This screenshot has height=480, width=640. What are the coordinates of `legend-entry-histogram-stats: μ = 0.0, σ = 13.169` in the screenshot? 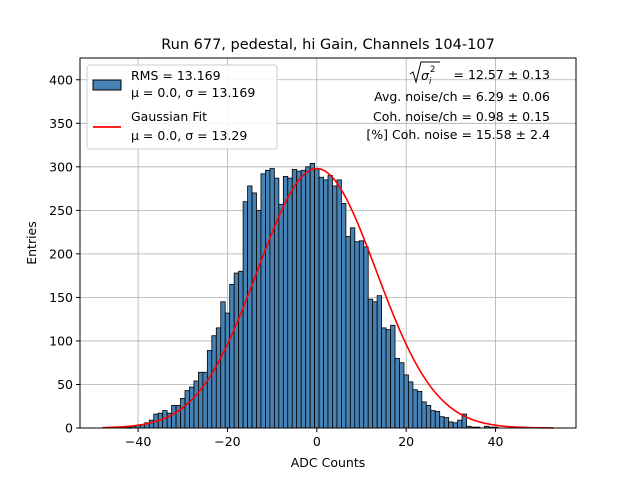 It's located at (193, 92).